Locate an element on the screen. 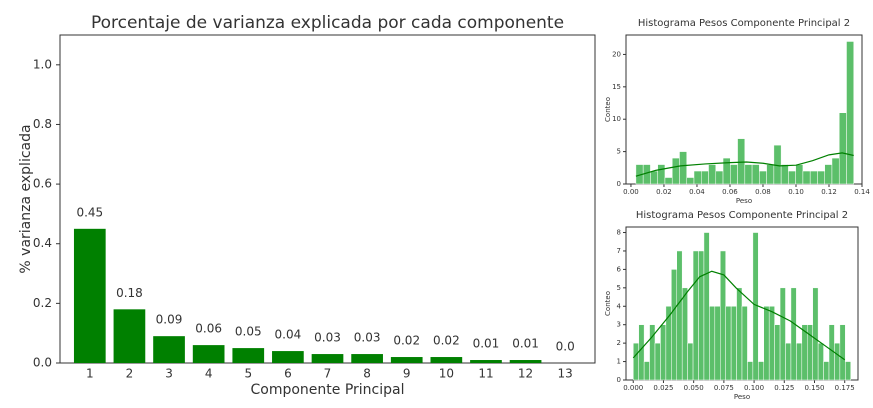 The width and height of the screenshot is (873, 408). y-tick-label: 15 is located at coordinates (616, 87).